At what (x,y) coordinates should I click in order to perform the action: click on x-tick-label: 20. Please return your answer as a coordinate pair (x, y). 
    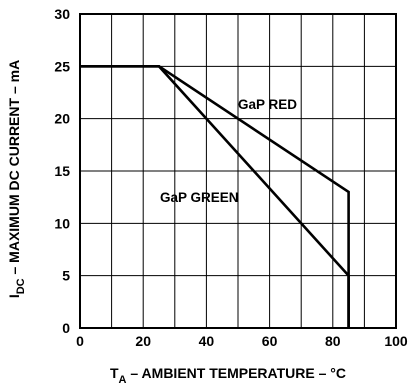
    Looking at the image, I should click on (143, 341).